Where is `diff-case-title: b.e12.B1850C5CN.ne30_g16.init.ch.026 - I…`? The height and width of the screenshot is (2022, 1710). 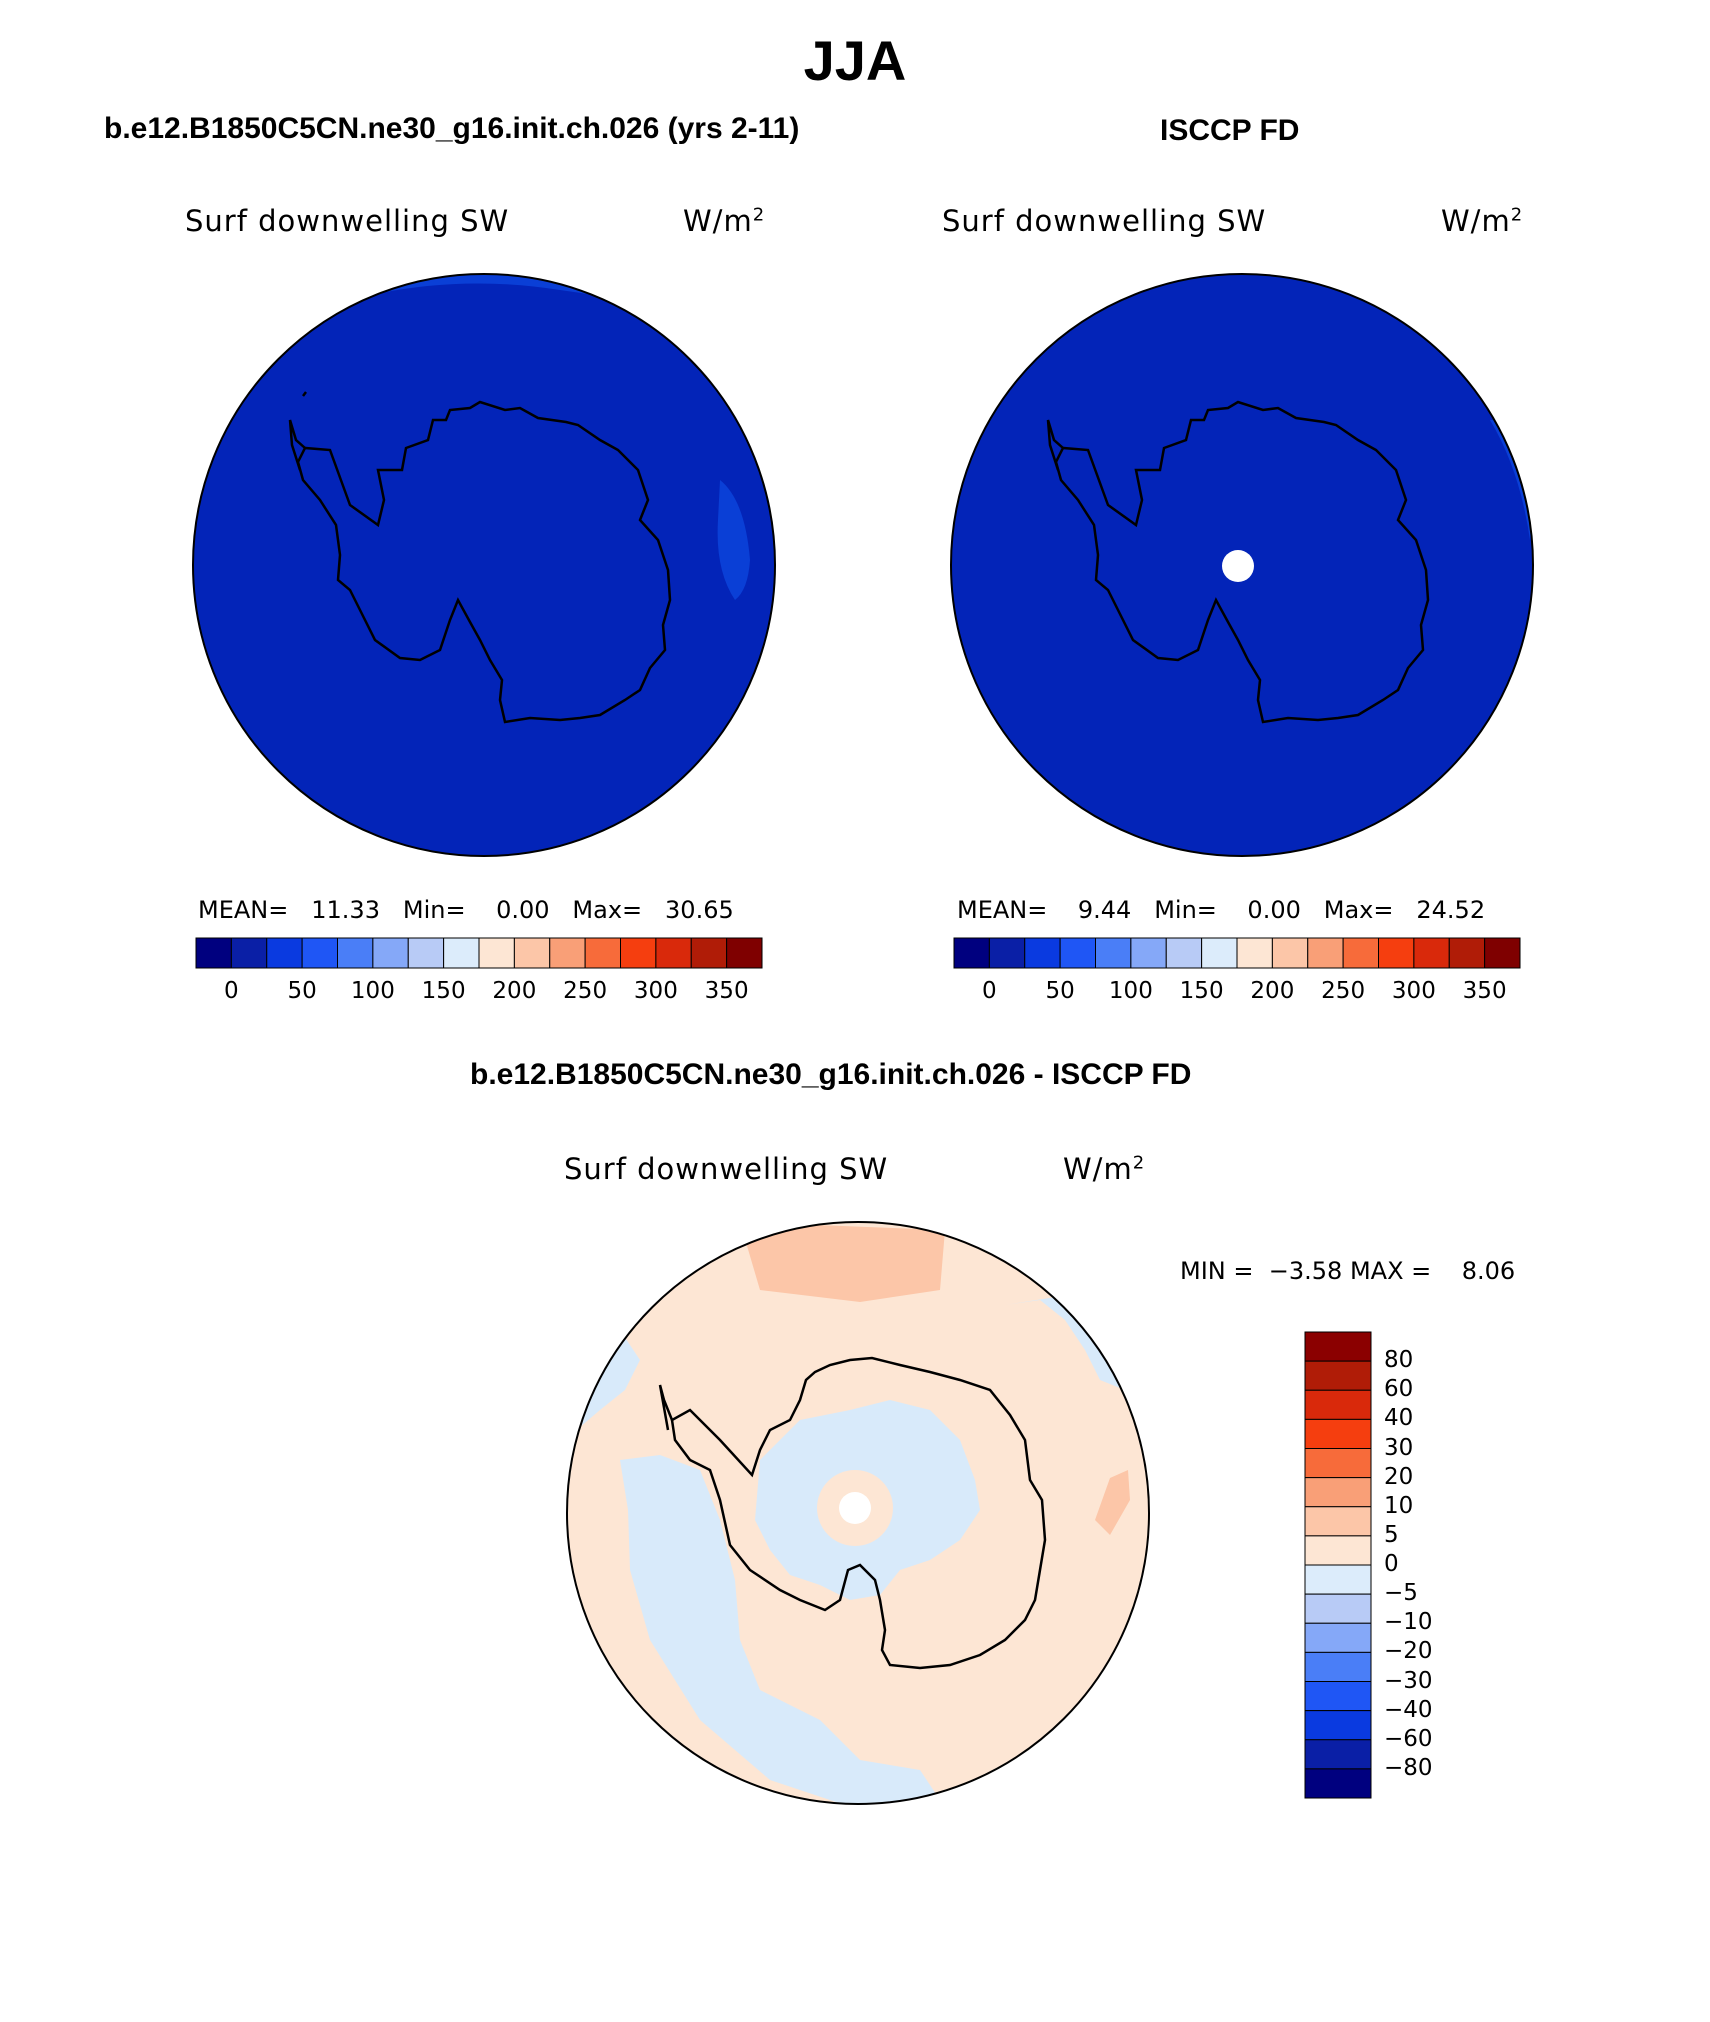 diff-case-title: b.e12.B1850C5CN.ne30_g16.init.ch.026 - I… is located at coordinates (831, 1074).